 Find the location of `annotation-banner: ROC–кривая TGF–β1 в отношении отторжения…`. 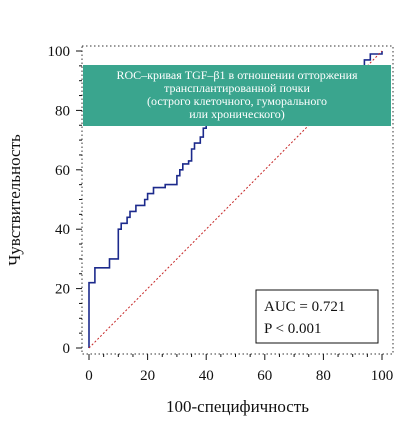

annotation-banner: ROC–кривая TGF–β1 в отношении отторжения… is located at coordinates (237, 95).